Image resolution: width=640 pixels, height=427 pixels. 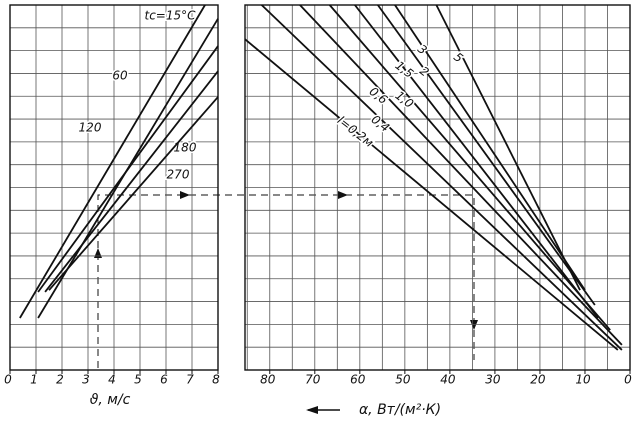 I want to click on x-tick-label: 1, so click(x=34, y=380).